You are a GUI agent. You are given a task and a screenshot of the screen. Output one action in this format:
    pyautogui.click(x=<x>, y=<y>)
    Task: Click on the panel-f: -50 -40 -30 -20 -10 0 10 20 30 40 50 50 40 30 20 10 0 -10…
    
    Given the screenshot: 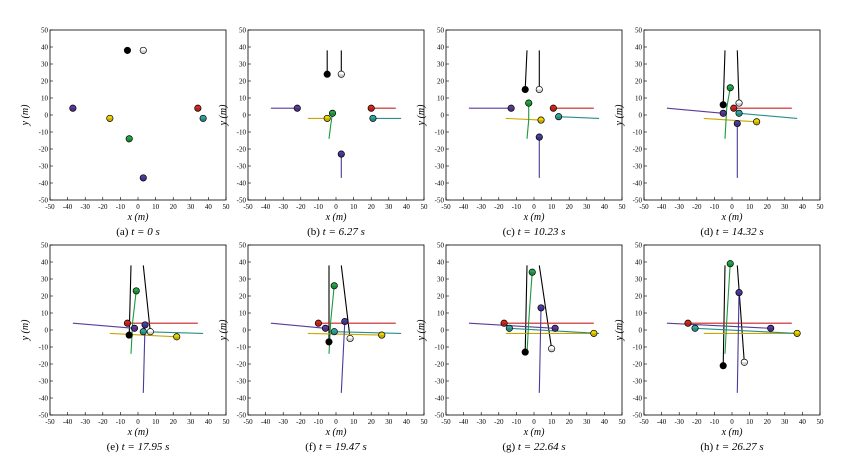 What is the action you would take?
    pyautogui.click(x=323, y=348)
    